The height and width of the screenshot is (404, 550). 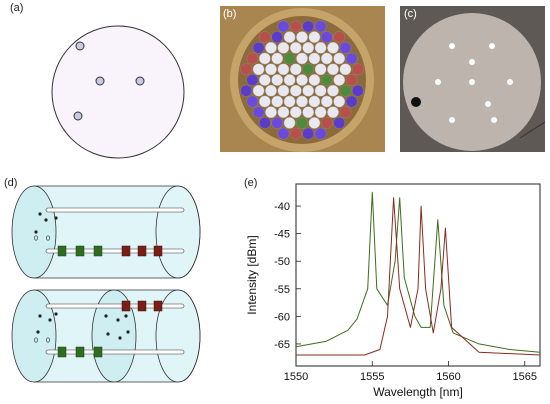 What do you see at coordinates (252, 274) in the screenshot?
I see `y-axis-label: Intensity [dBm]` at bounding box center [252, 274].